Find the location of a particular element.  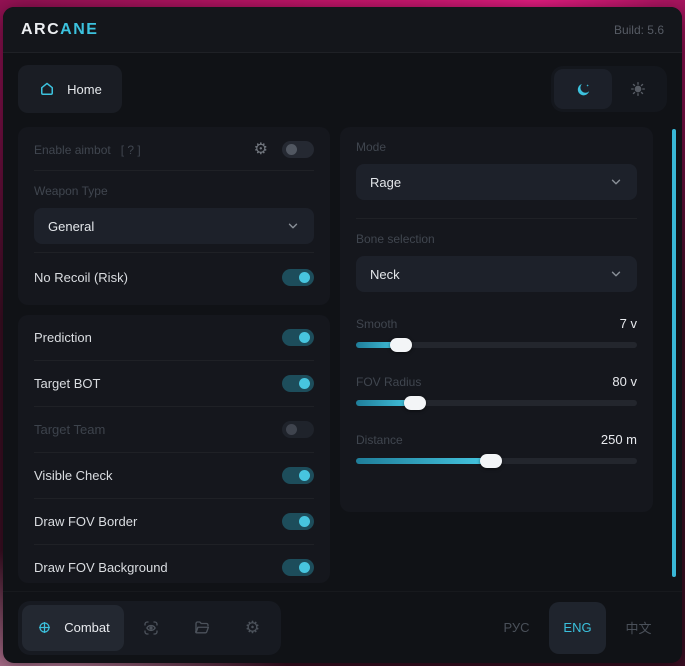

toggle-label: Draw FOV Border is located at coordinates (86, 521).